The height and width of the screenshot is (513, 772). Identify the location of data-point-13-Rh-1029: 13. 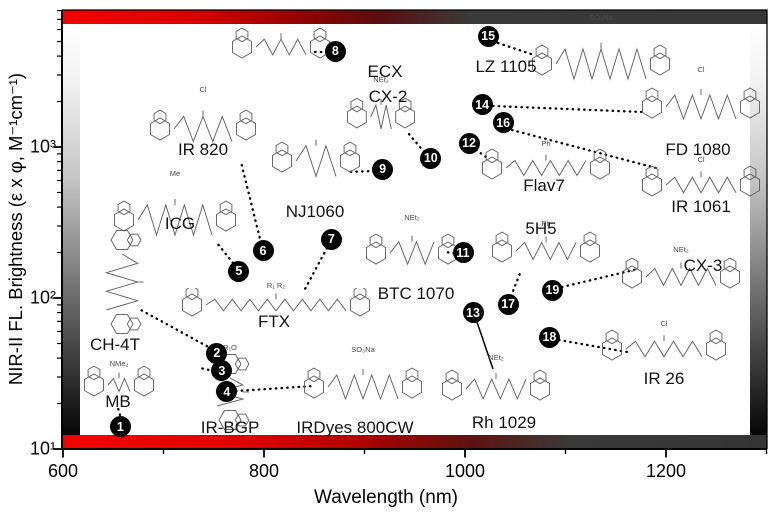
(473, 313).